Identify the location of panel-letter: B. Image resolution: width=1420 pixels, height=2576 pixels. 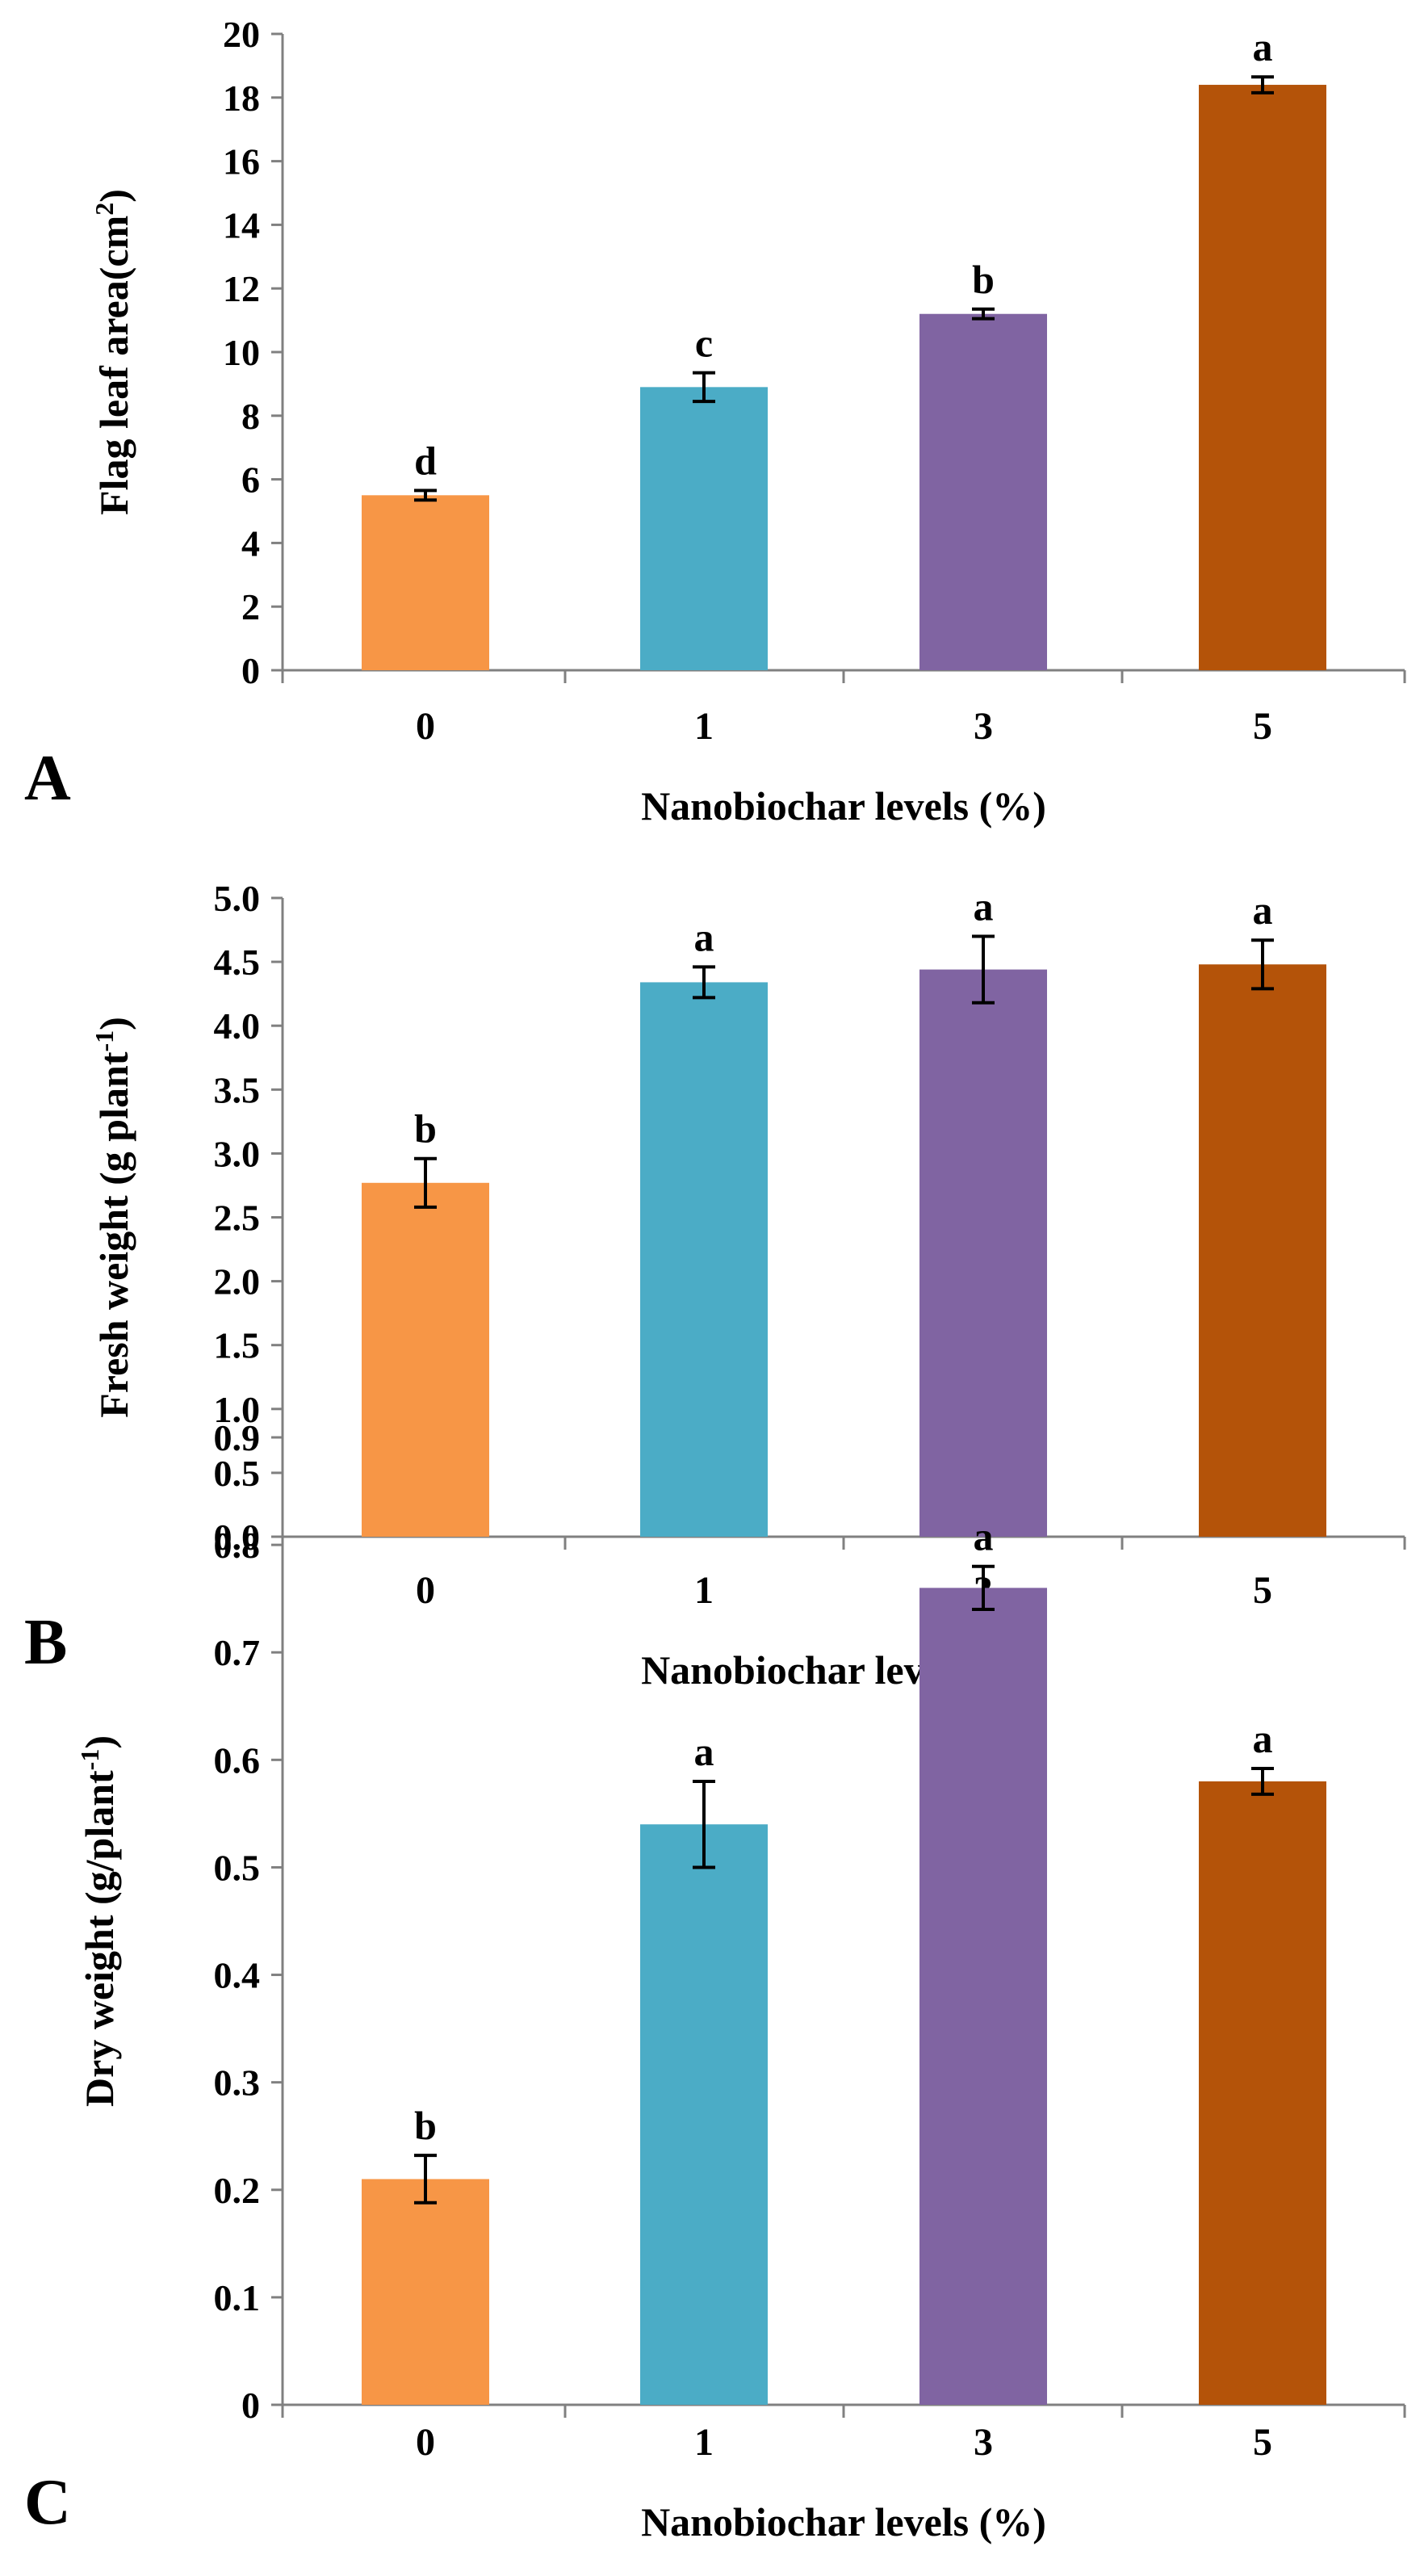
(45, 1642).